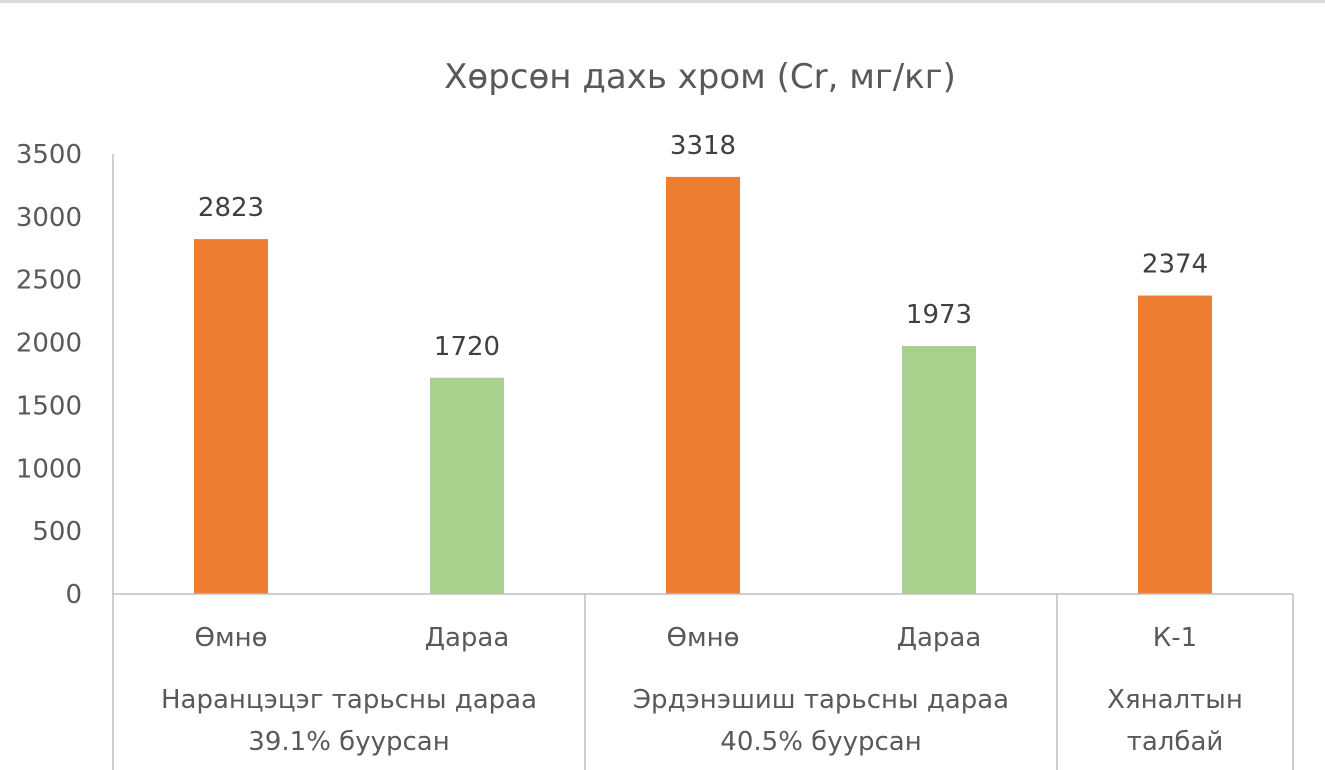 The width and height of the screenshot is (1325, 770). I want to click on y-tick-label: 1000, so click(49, 469).